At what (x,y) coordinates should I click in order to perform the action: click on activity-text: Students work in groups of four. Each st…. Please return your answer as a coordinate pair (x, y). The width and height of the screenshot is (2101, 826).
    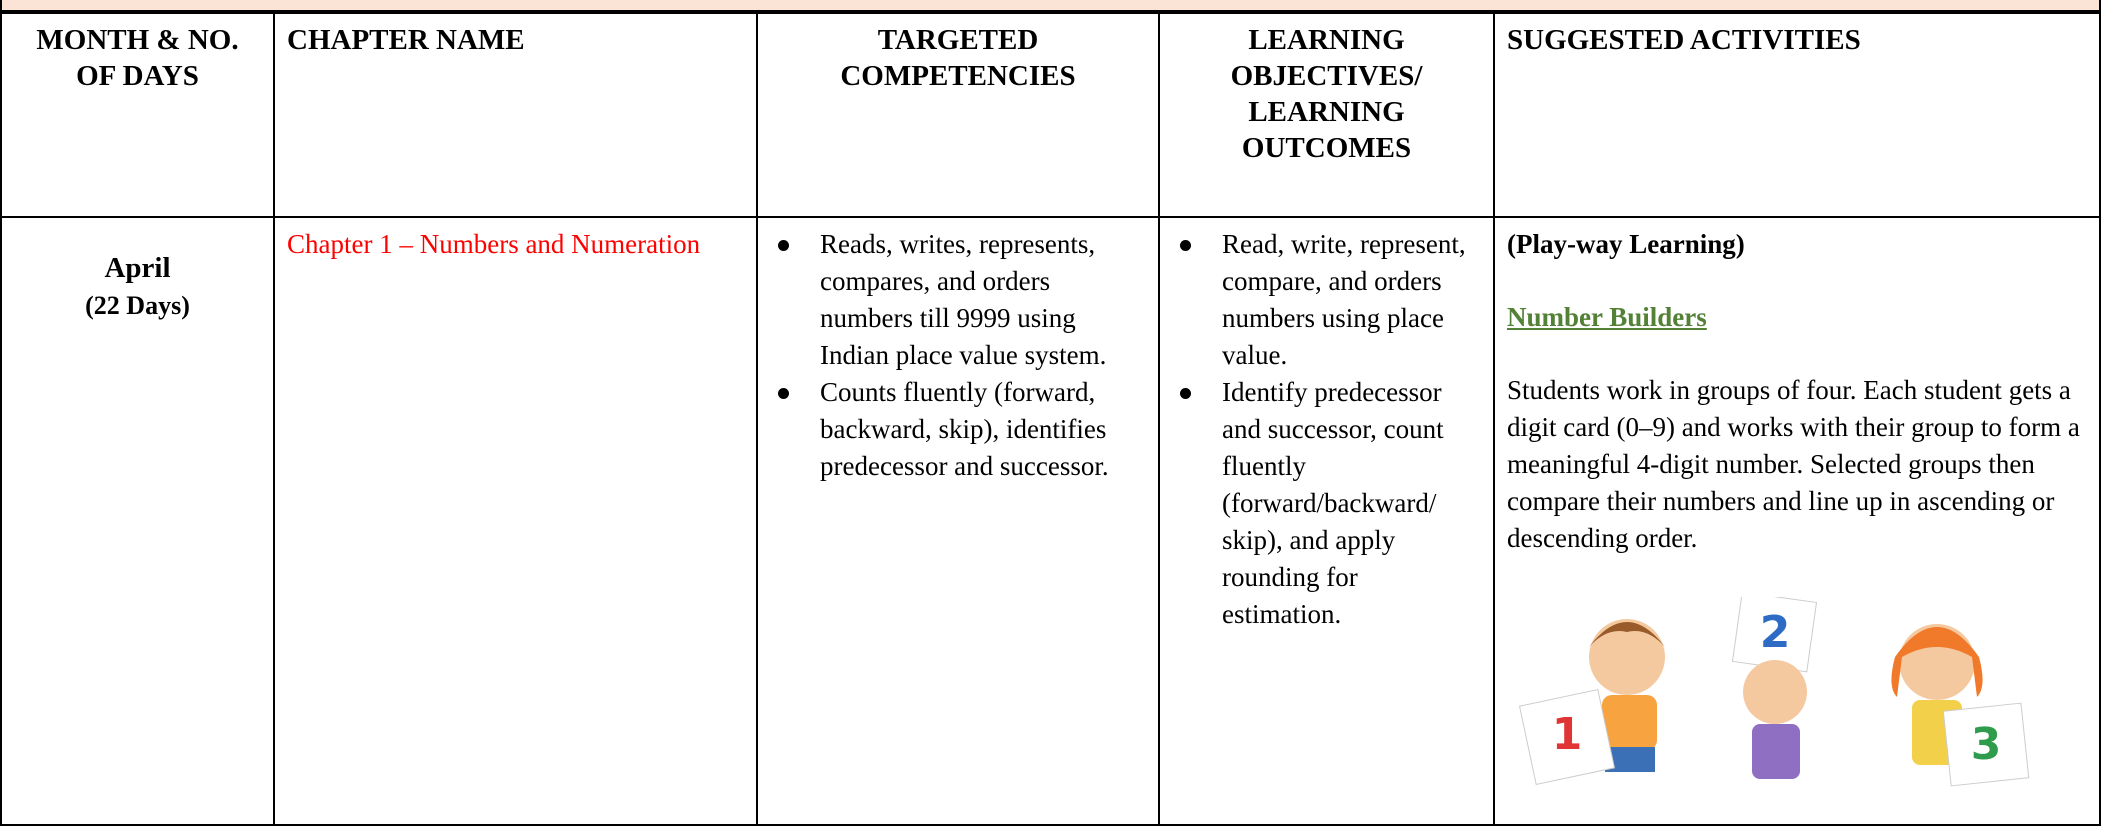
    Looking at the image, I should click on (1793, 464).